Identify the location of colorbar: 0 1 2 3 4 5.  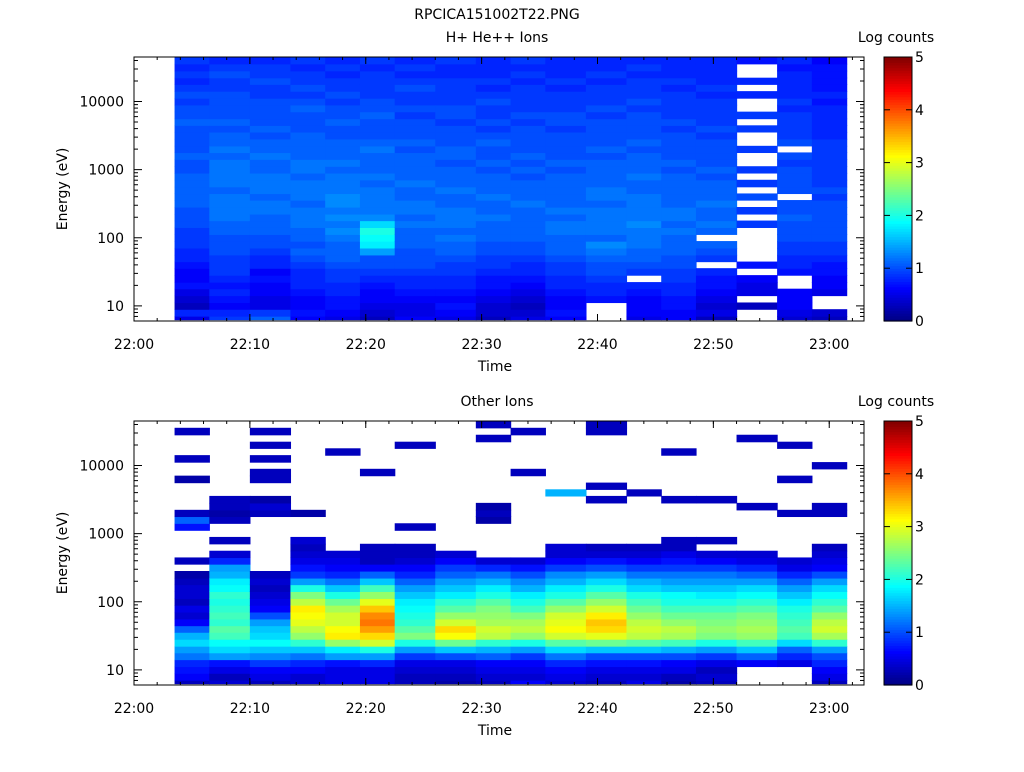
(903, 190).